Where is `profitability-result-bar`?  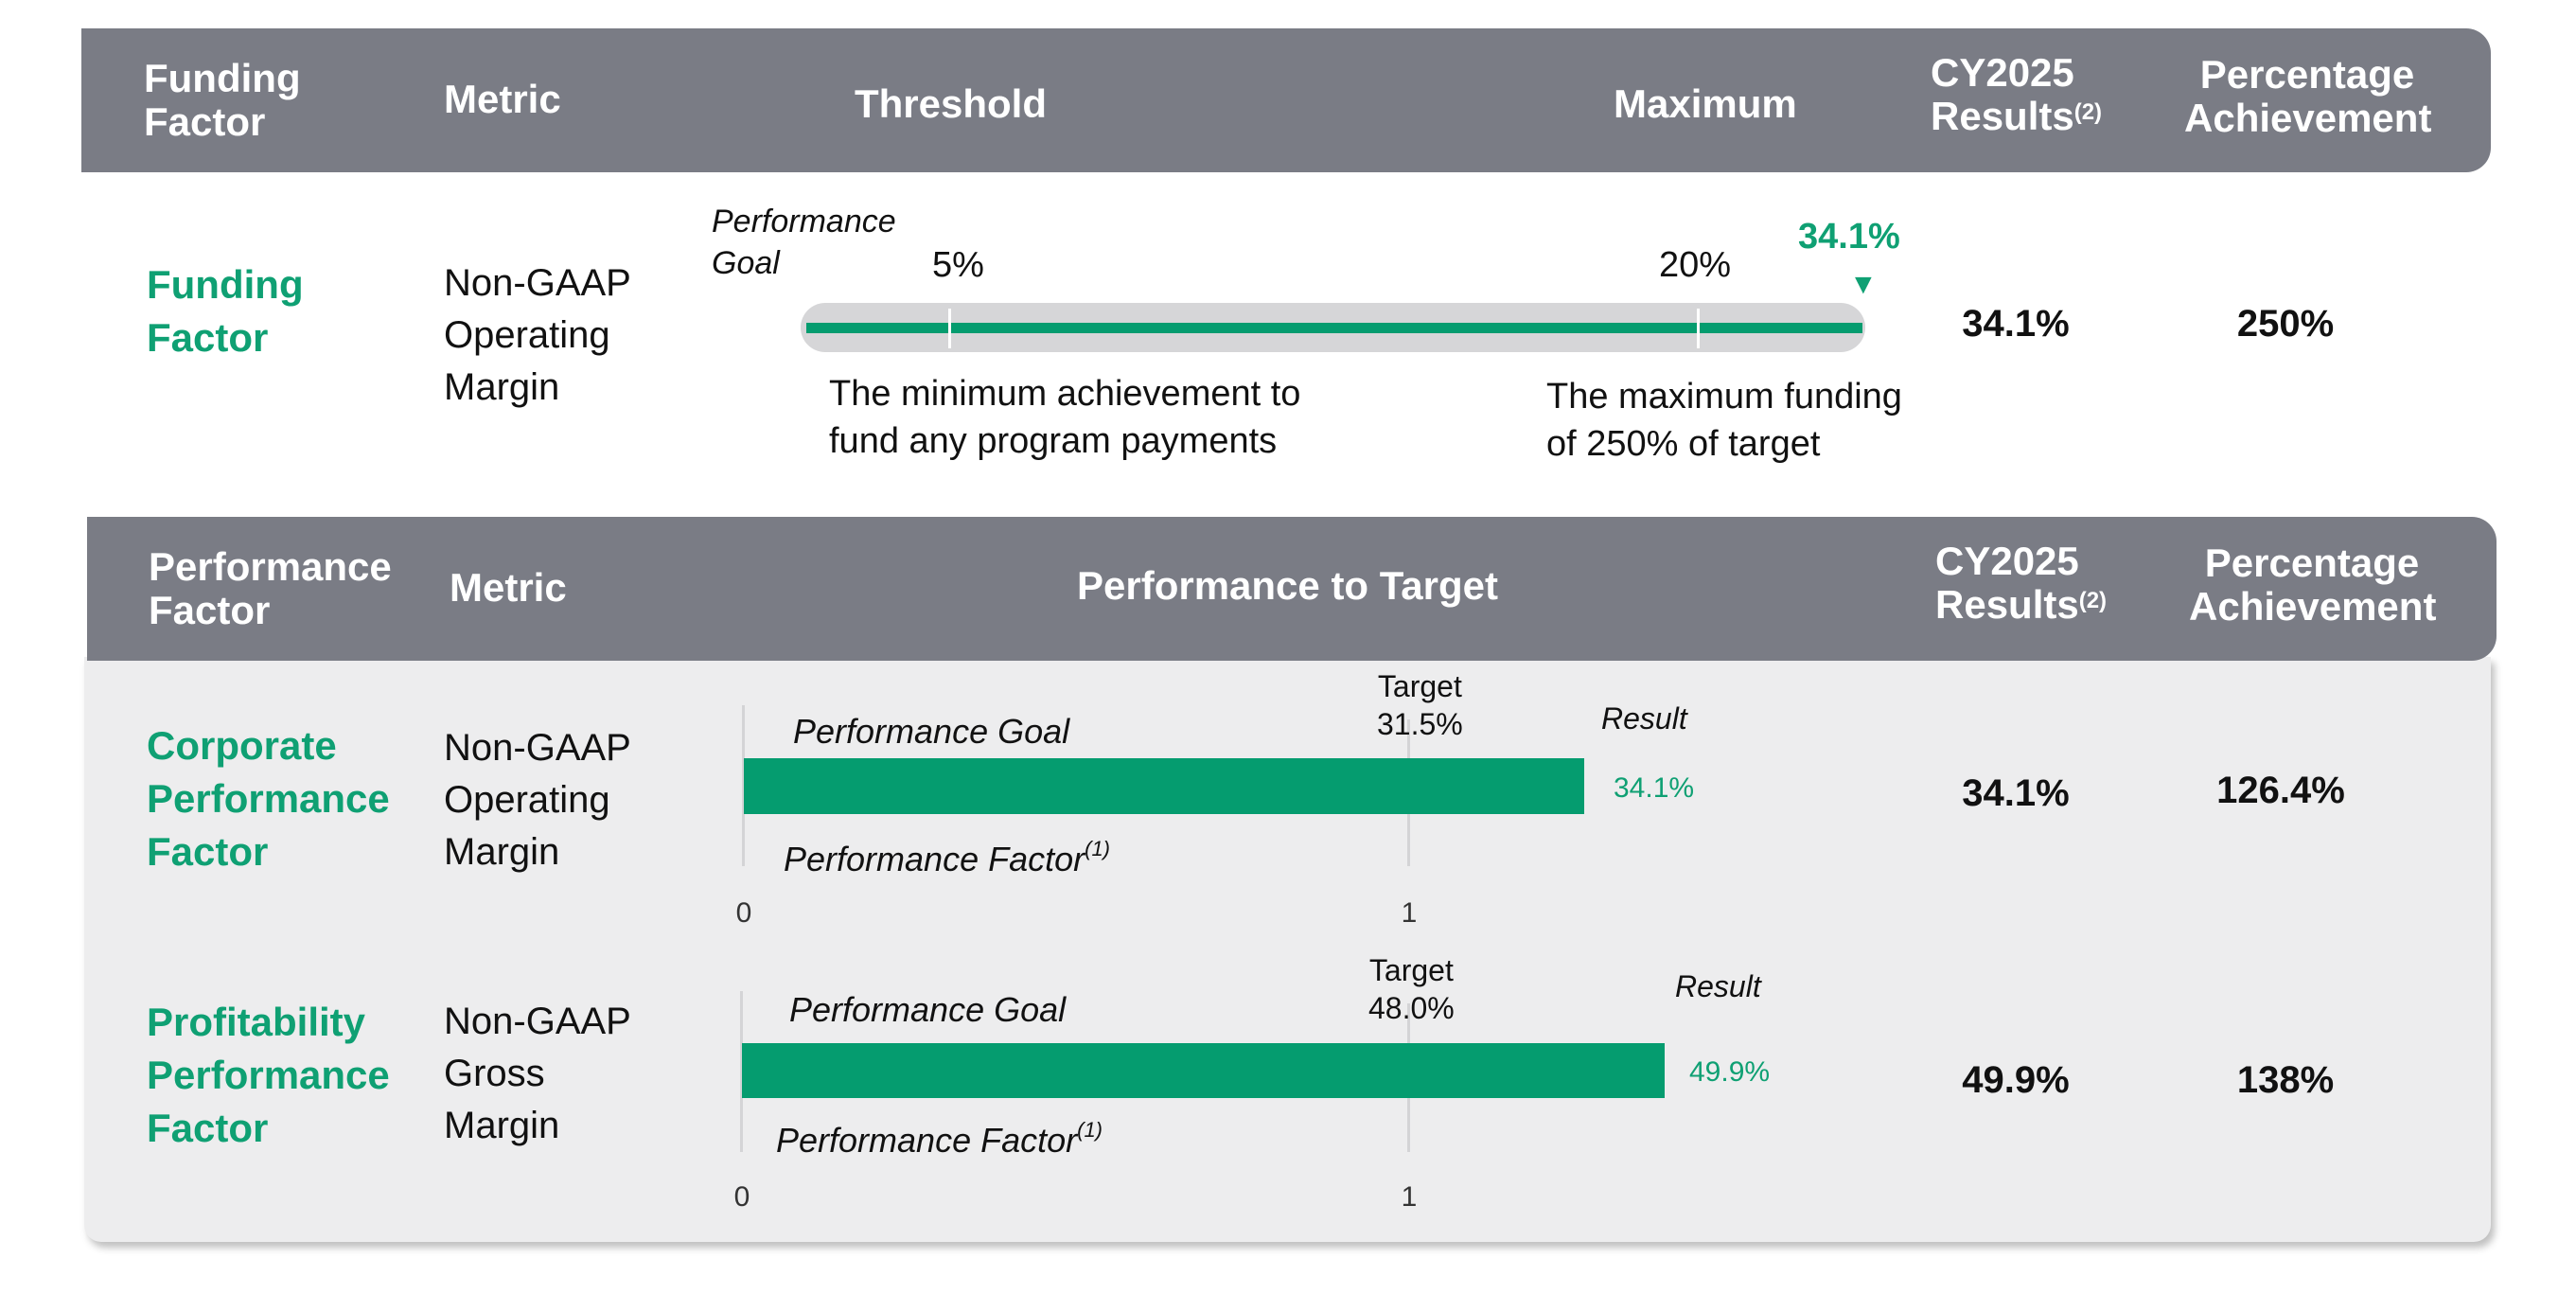
profitability-result-bar is located at coordinates (1203, 1070).